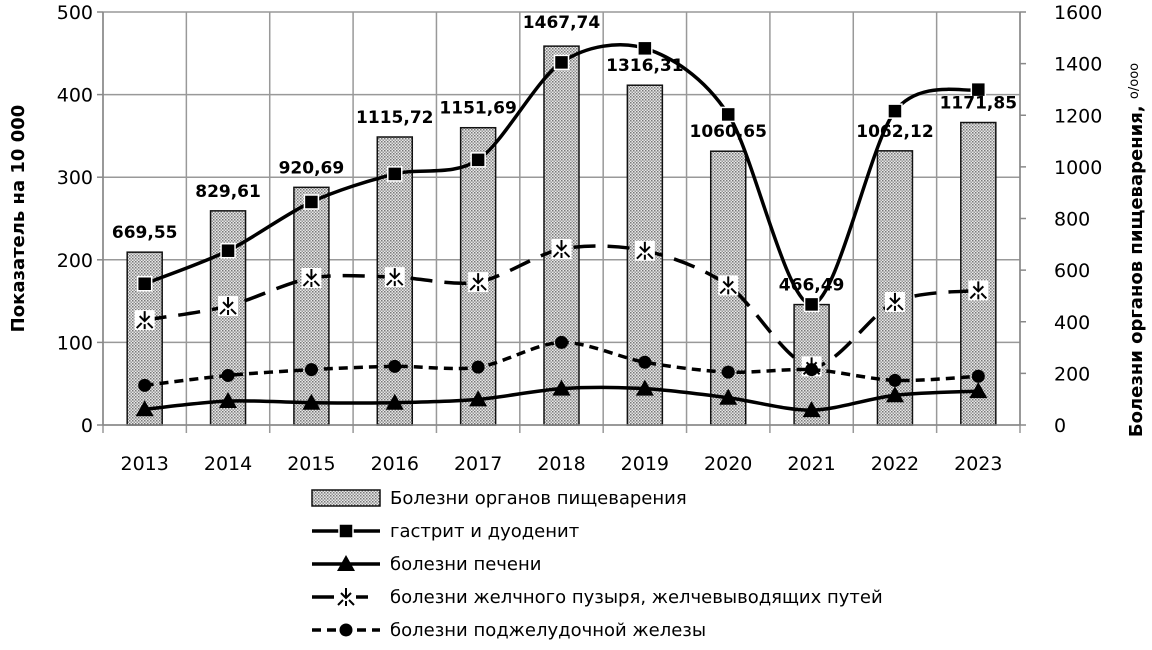 The width and height of the screenshot is (1152, 650). I want to click on x-tick-label: 2021, so click(811, 464).